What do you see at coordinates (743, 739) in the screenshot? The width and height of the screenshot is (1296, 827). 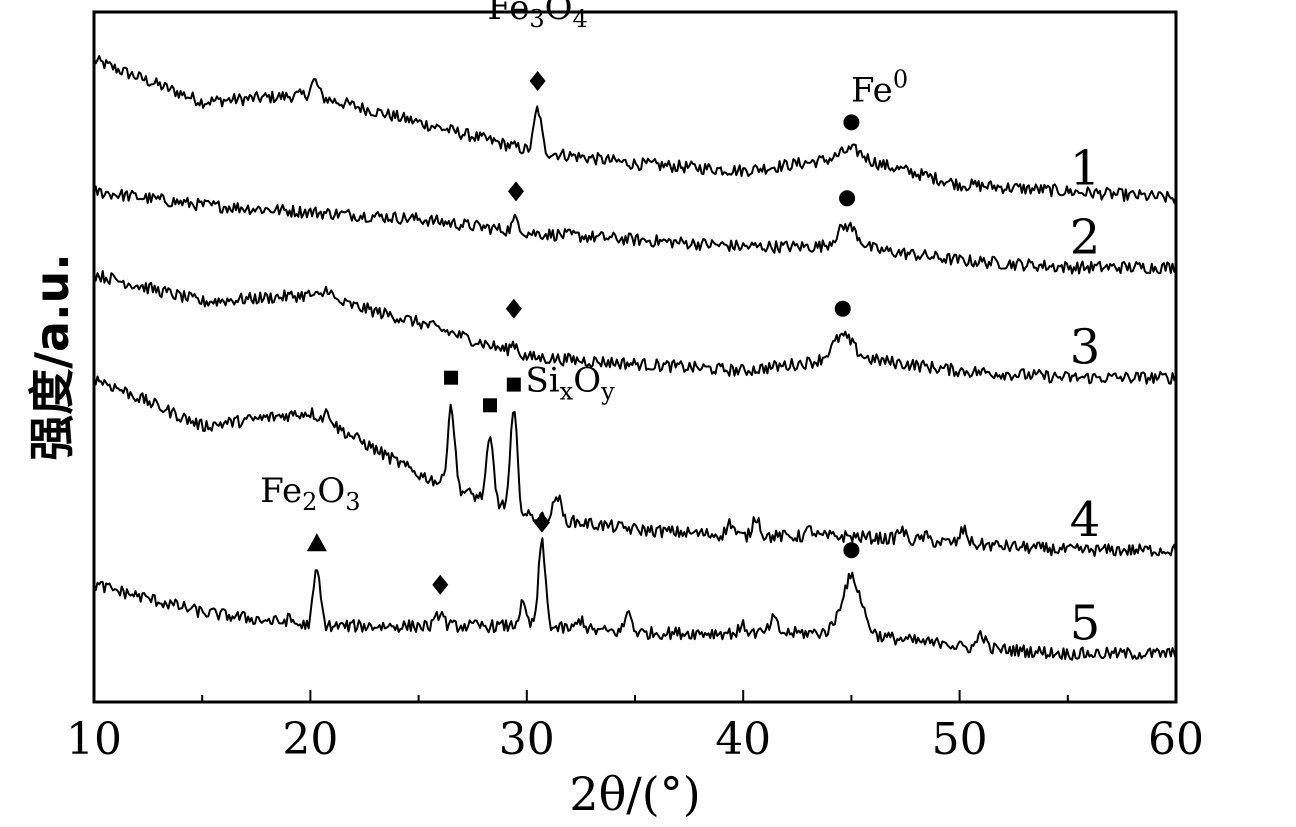 I see `x-tick-label: 40` at bounding box center [743, 739].